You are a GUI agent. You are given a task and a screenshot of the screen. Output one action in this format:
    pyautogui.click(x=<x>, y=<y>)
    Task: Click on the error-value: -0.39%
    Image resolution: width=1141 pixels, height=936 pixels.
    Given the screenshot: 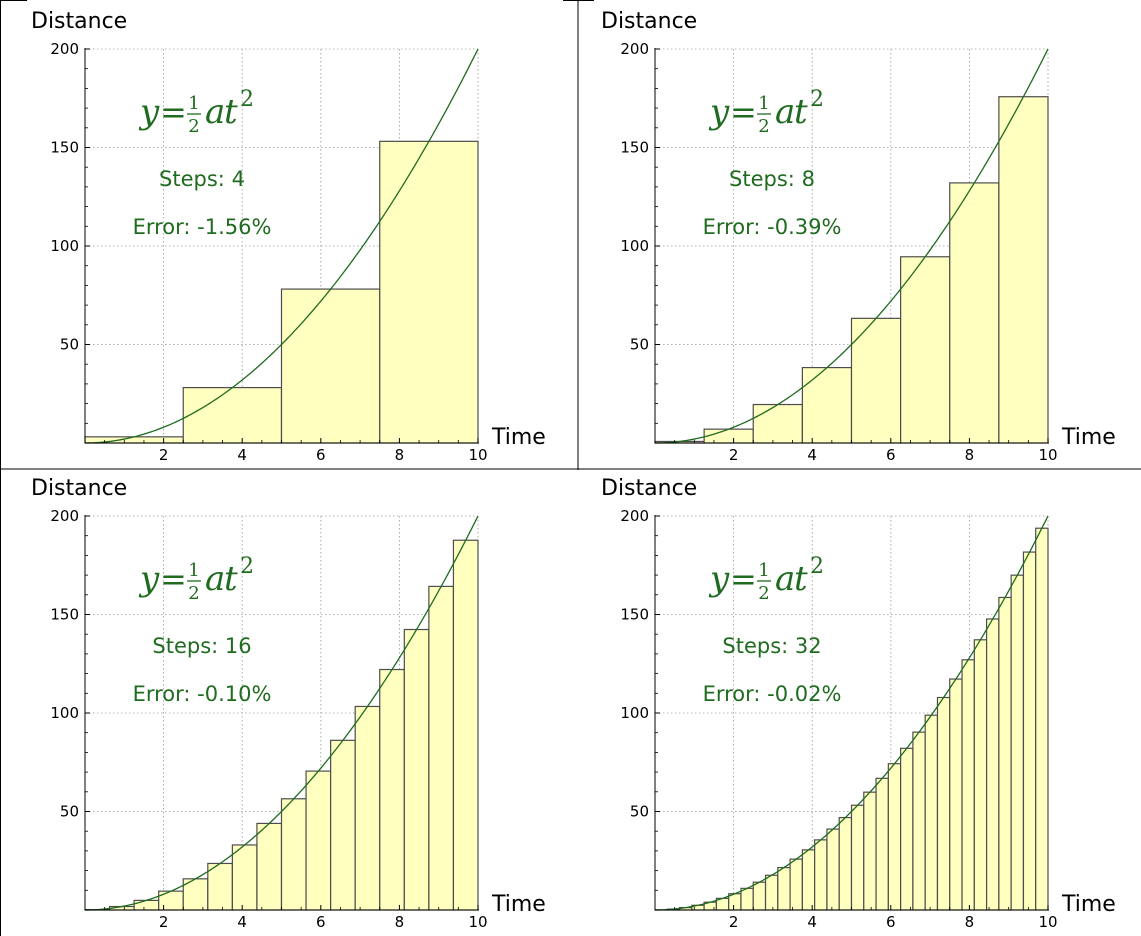 What is the action you would take?
    pyautogui.click(x=800, y=227)
    